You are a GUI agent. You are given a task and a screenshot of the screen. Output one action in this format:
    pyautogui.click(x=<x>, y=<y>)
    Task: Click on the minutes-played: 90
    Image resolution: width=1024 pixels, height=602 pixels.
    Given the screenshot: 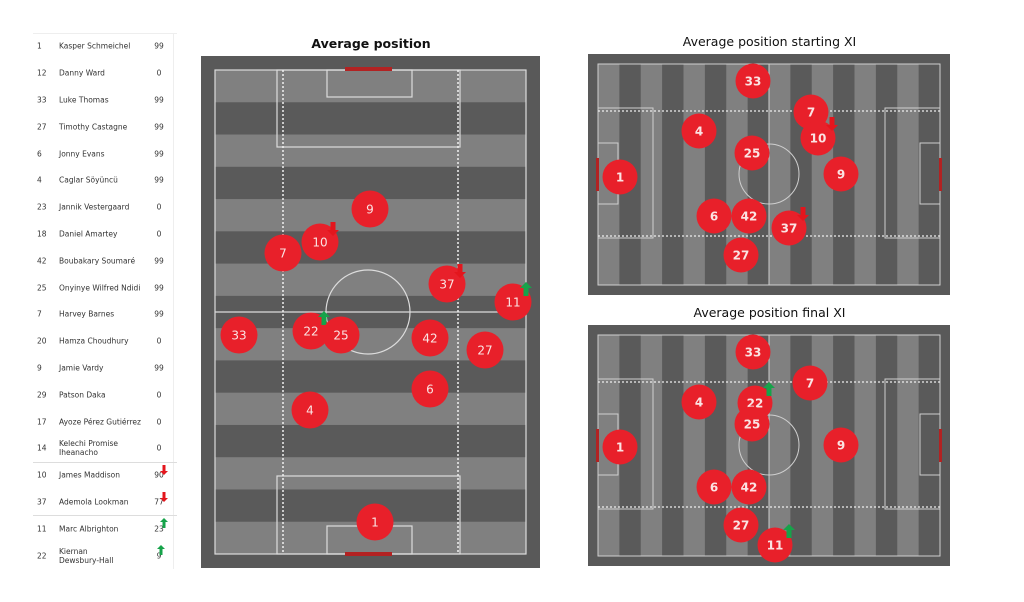 What is the action you would take?
    pyautogui.click(x=159, y=475)
    